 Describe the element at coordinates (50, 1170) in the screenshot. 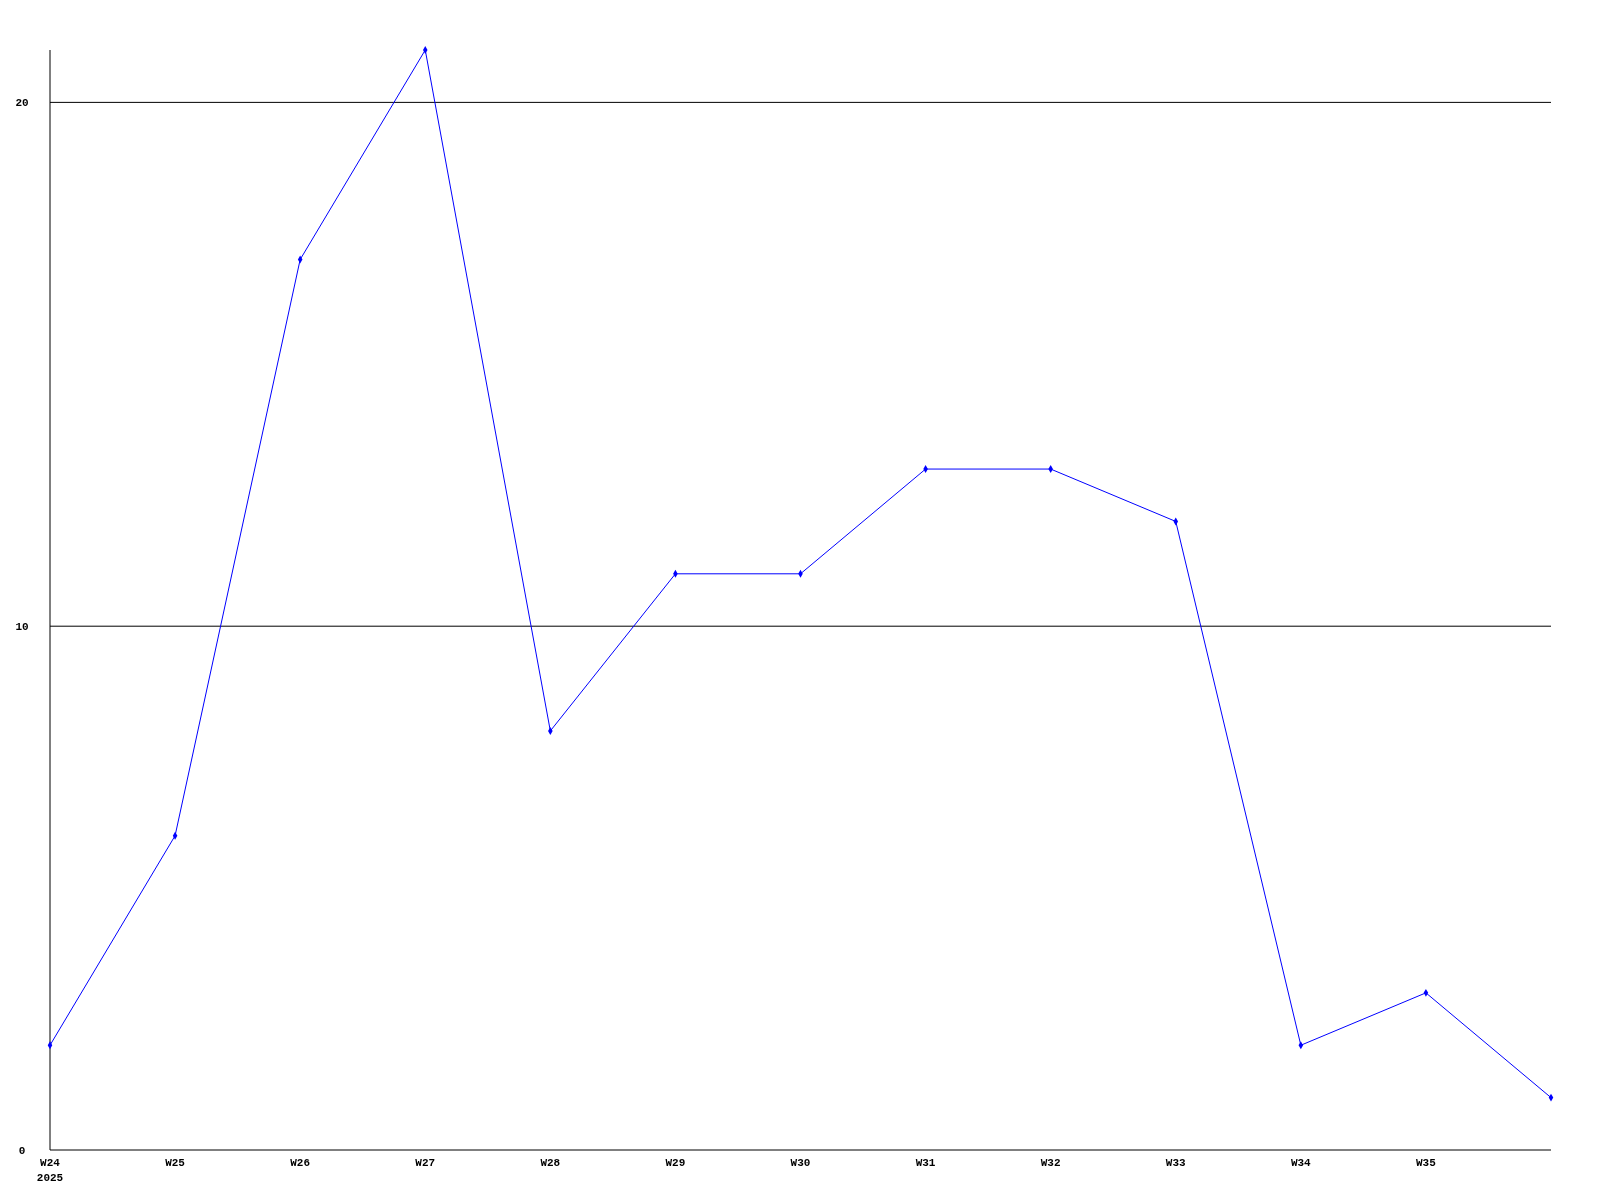

I see `x-tick-label: W24 2025` at that location.